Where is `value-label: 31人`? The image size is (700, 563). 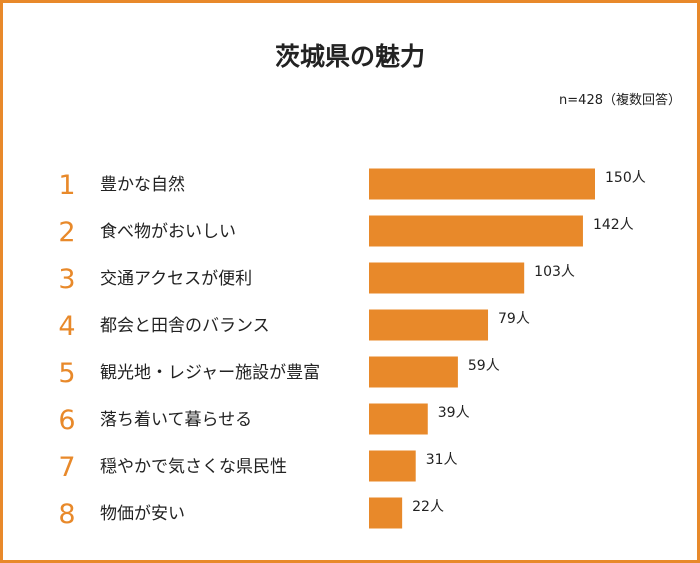
value-label: 31人 is located at coordinates (442, 460).